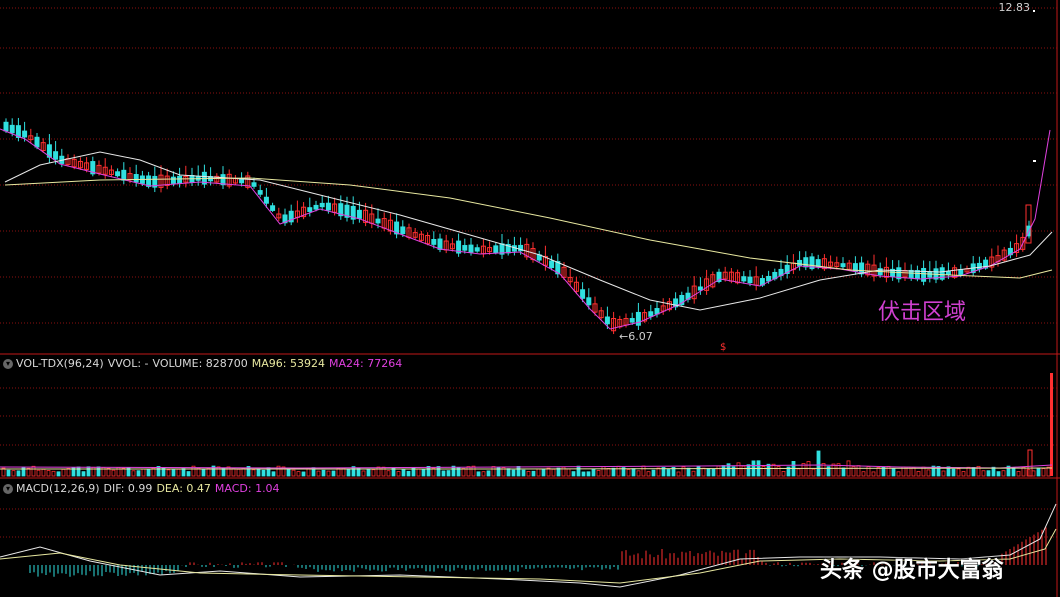 This screenshot has width=1060, height=597. What do you see at coordinates (128, 363) in the screenshot?
I see `vvol-value: VVOL: -` at bounding box center [128, 363].